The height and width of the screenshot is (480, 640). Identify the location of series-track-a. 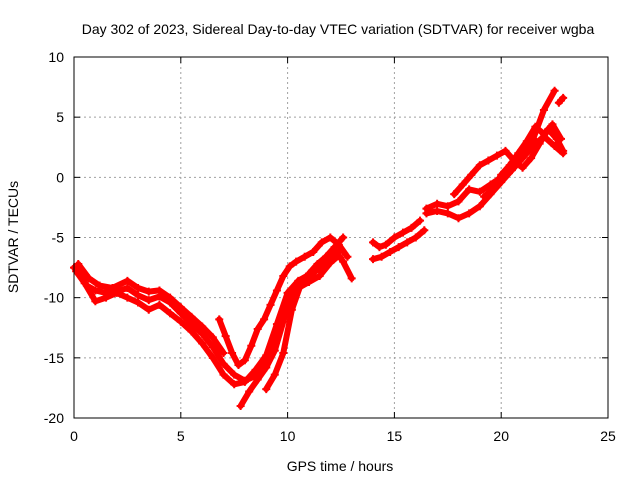
(206, 318).